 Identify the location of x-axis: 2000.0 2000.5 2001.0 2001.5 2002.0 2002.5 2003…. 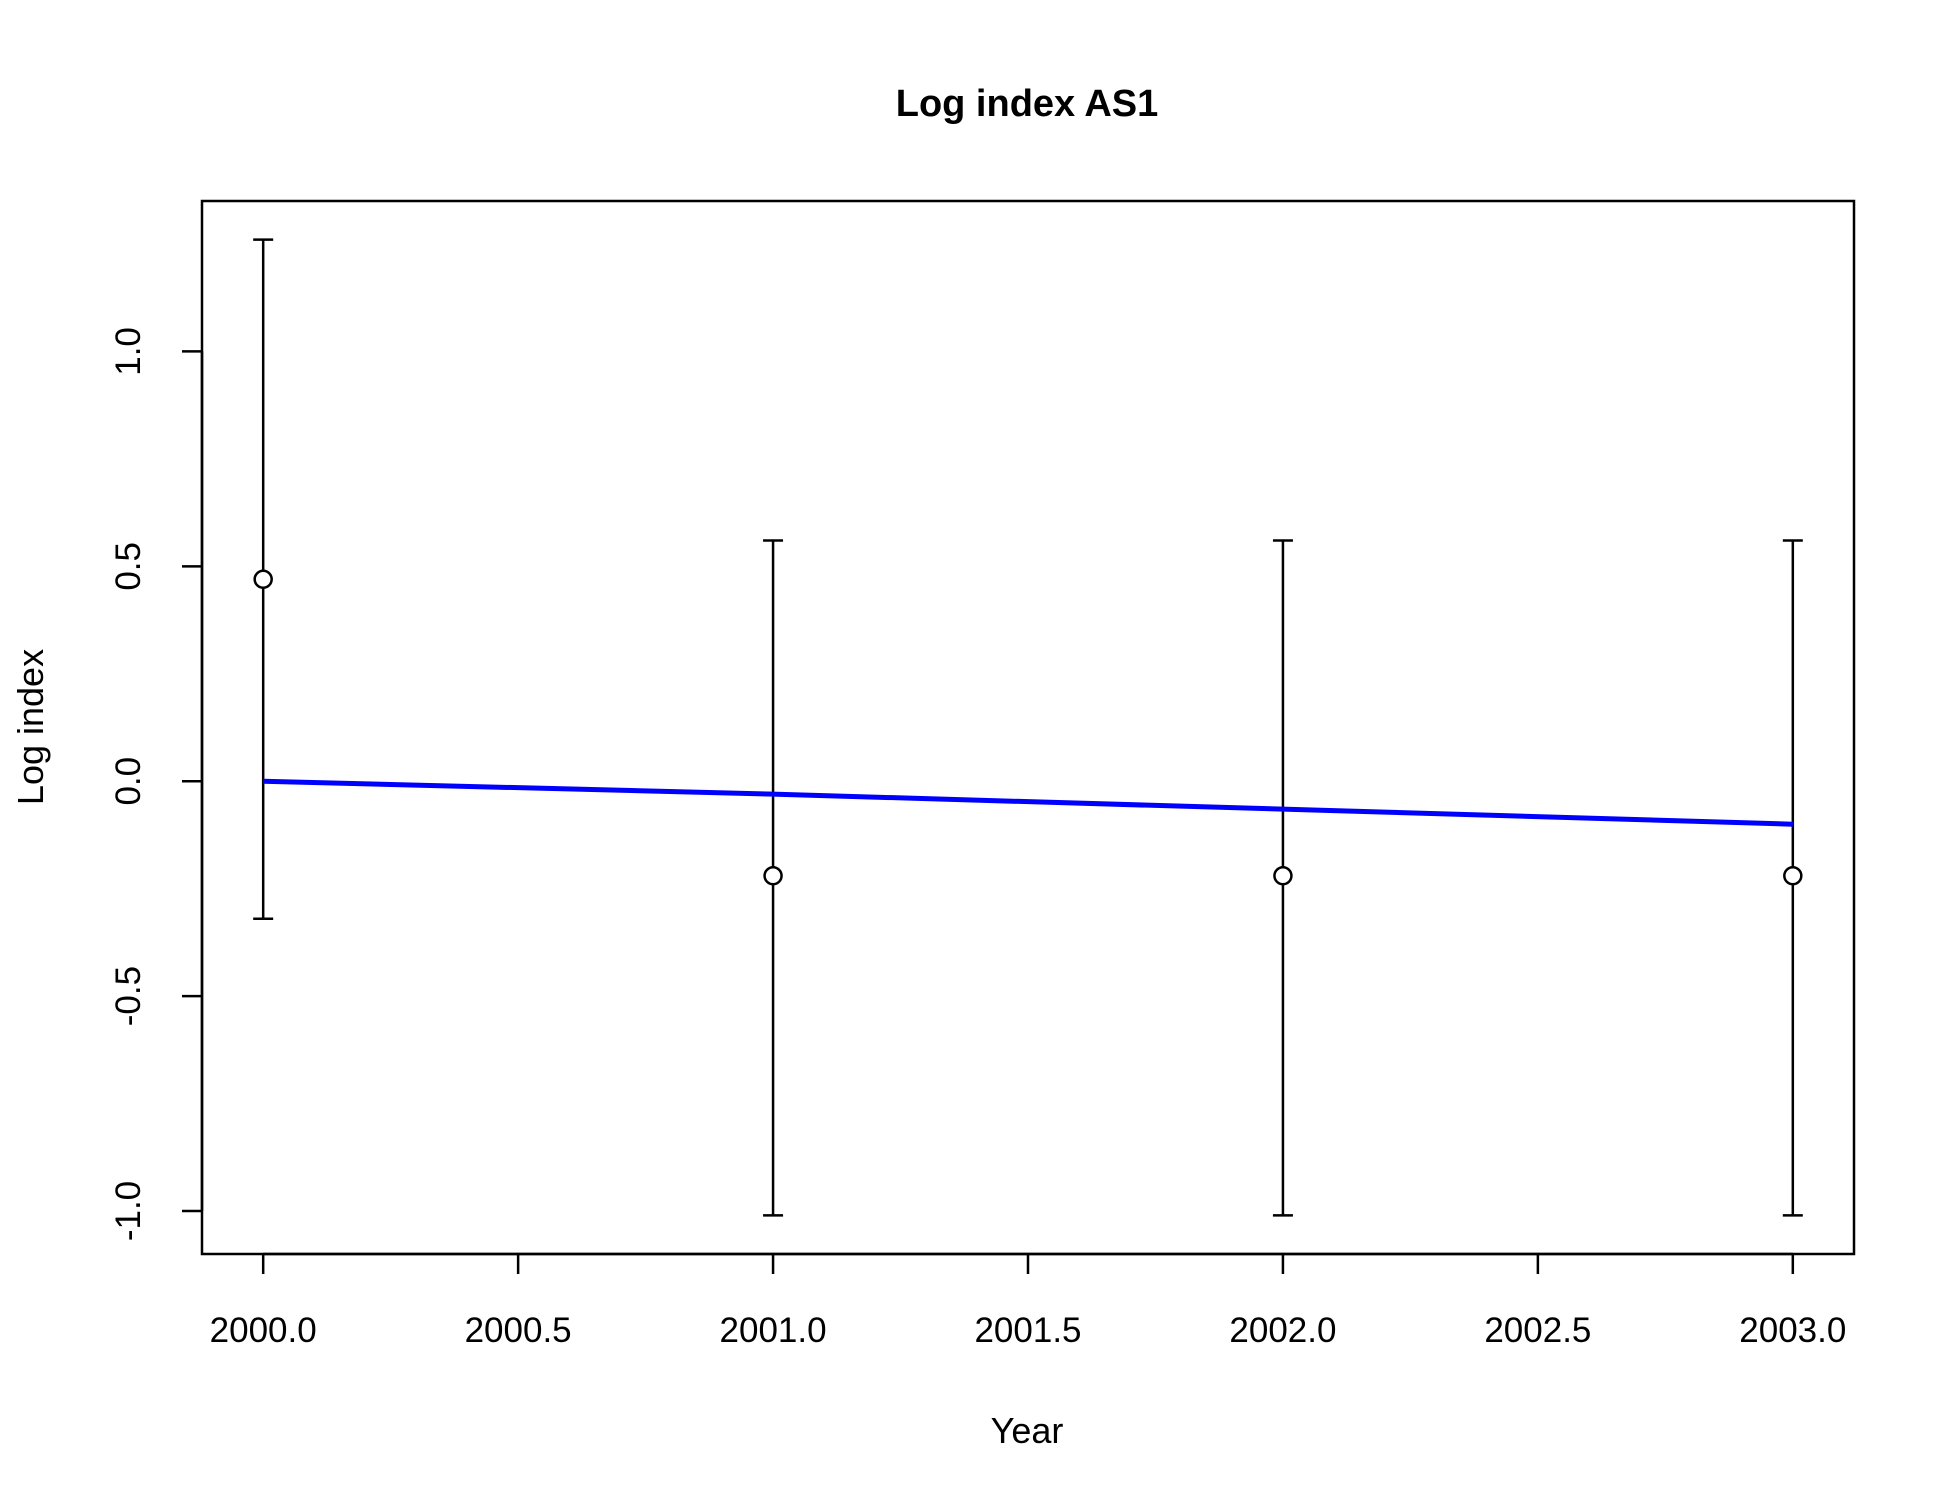
(1028, 1301).